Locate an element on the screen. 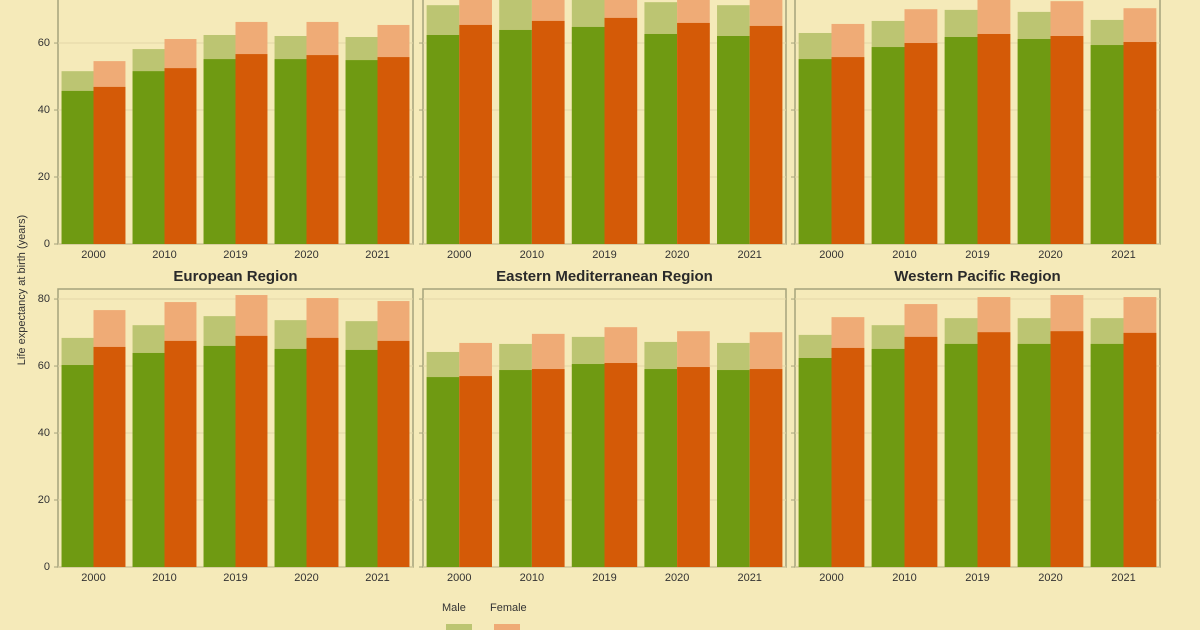  panel-title: Western Pacific Region is located at coordinates (977, 276).